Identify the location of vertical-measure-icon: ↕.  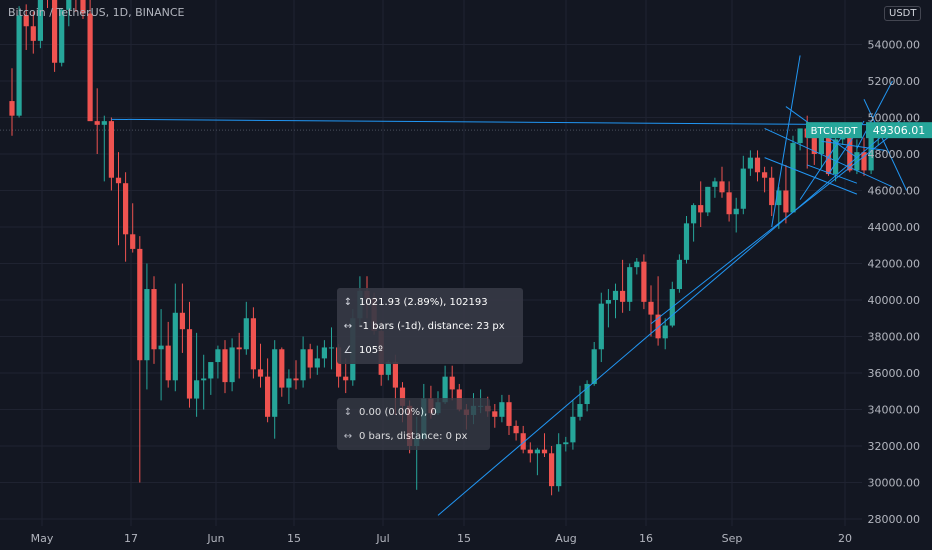
(348, 412).